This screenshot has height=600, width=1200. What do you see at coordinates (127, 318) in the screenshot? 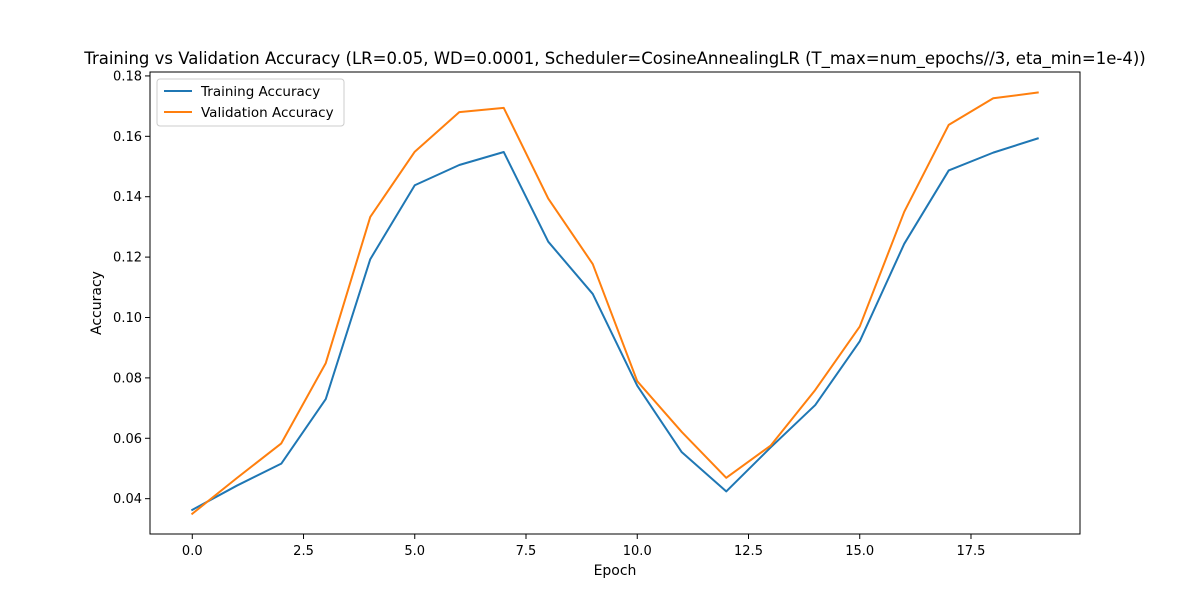
I see `y-tick-label: 0.10` at bounding box center [127, 318].